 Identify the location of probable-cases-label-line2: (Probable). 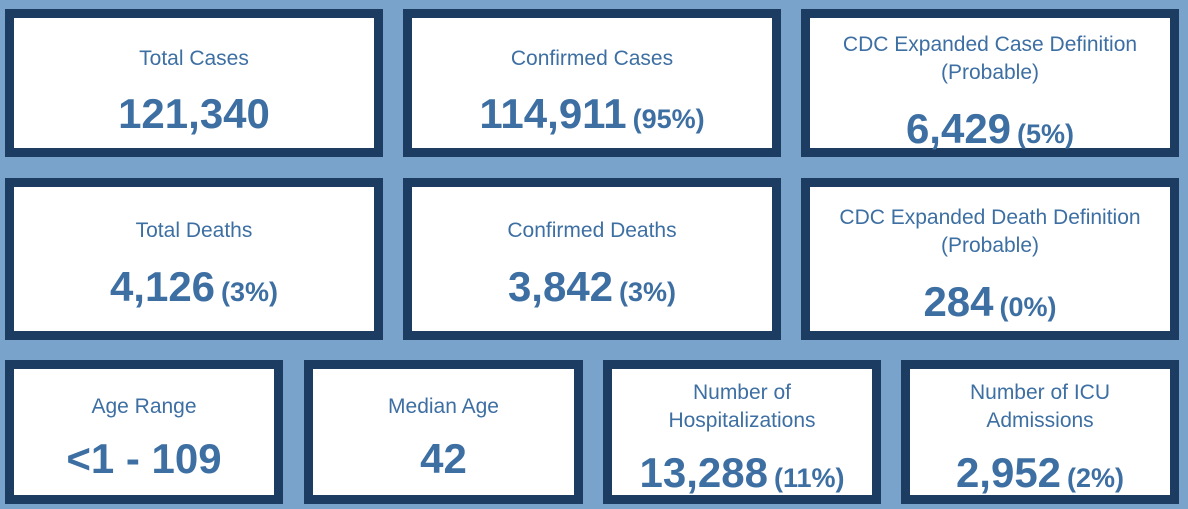
(990, 72).